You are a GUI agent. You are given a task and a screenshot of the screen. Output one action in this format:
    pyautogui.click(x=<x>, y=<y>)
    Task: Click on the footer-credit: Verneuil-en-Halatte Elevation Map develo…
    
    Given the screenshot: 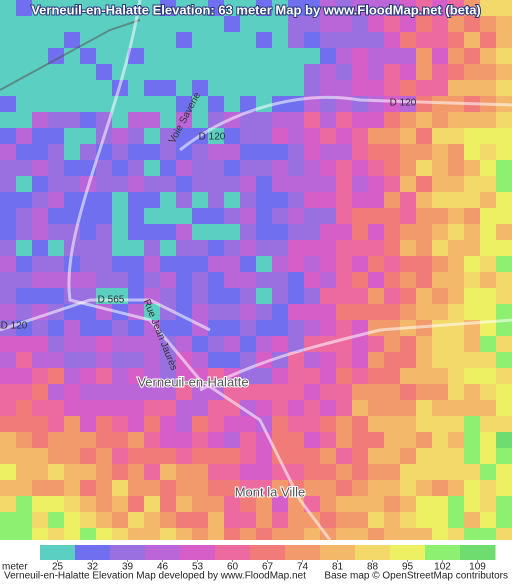 What is the action you would take?
    pyautogui.click(x=155, y=576)
    